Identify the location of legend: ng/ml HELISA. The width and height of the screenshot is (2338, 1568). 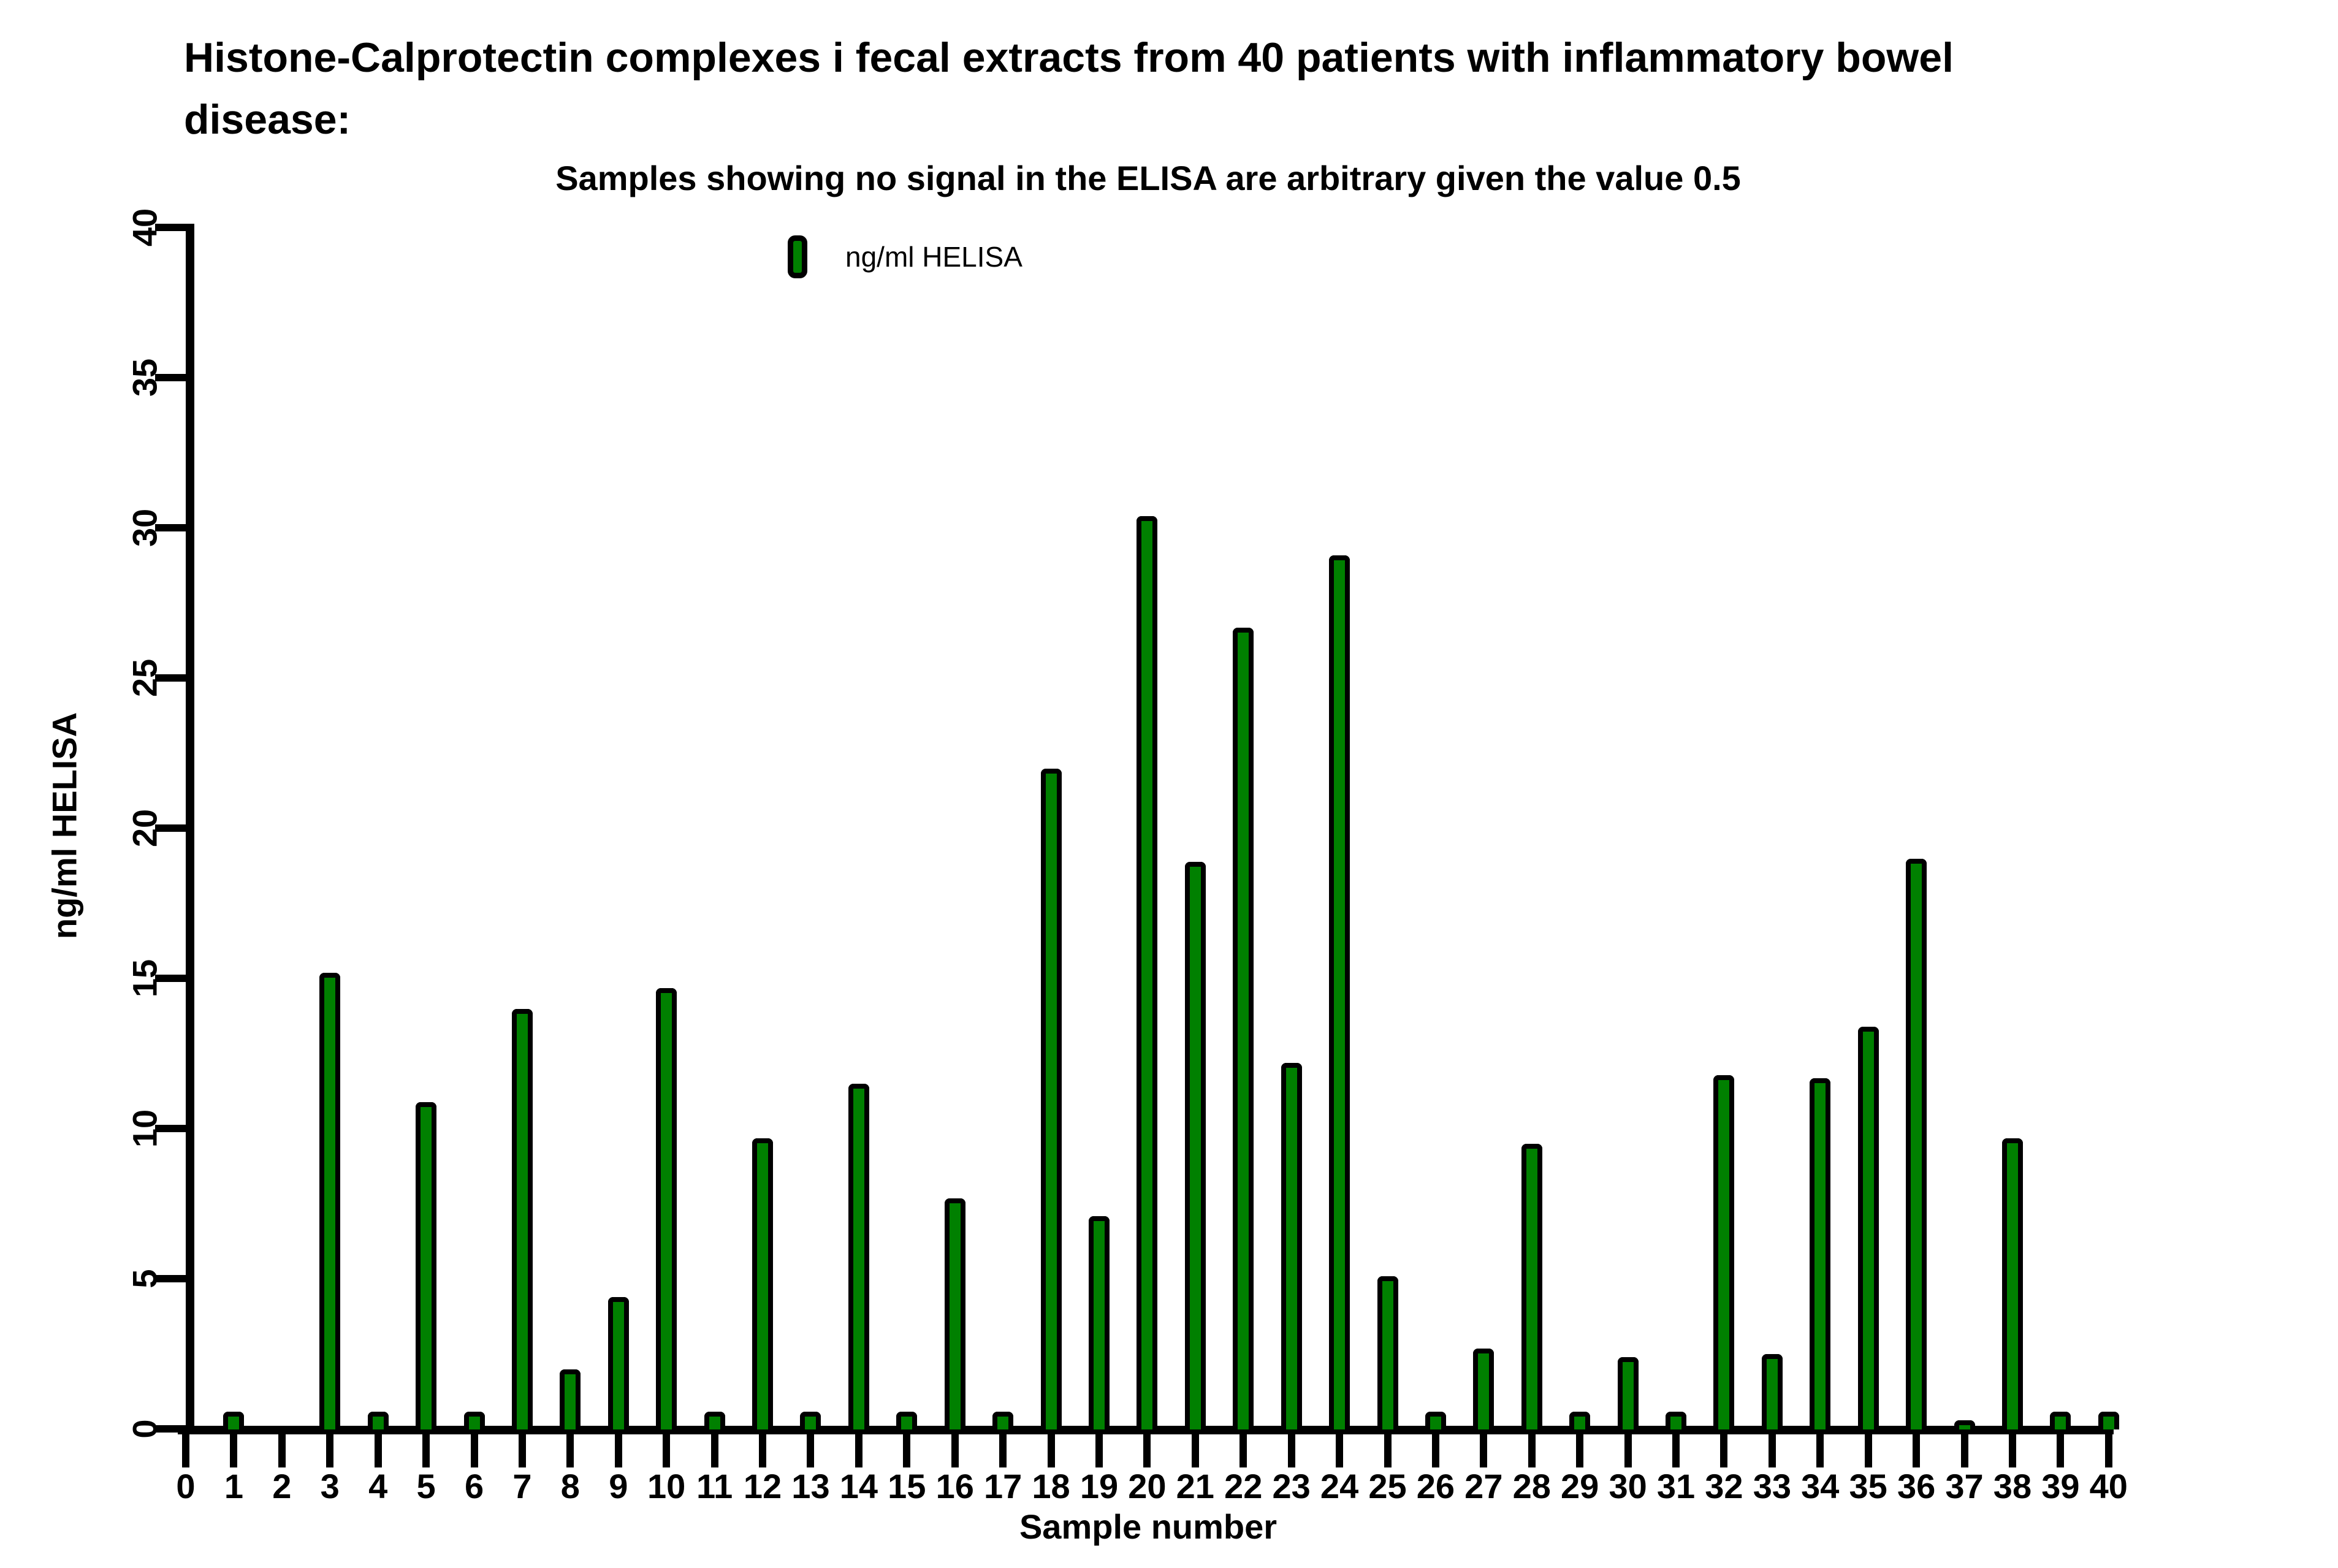
(905, 256).